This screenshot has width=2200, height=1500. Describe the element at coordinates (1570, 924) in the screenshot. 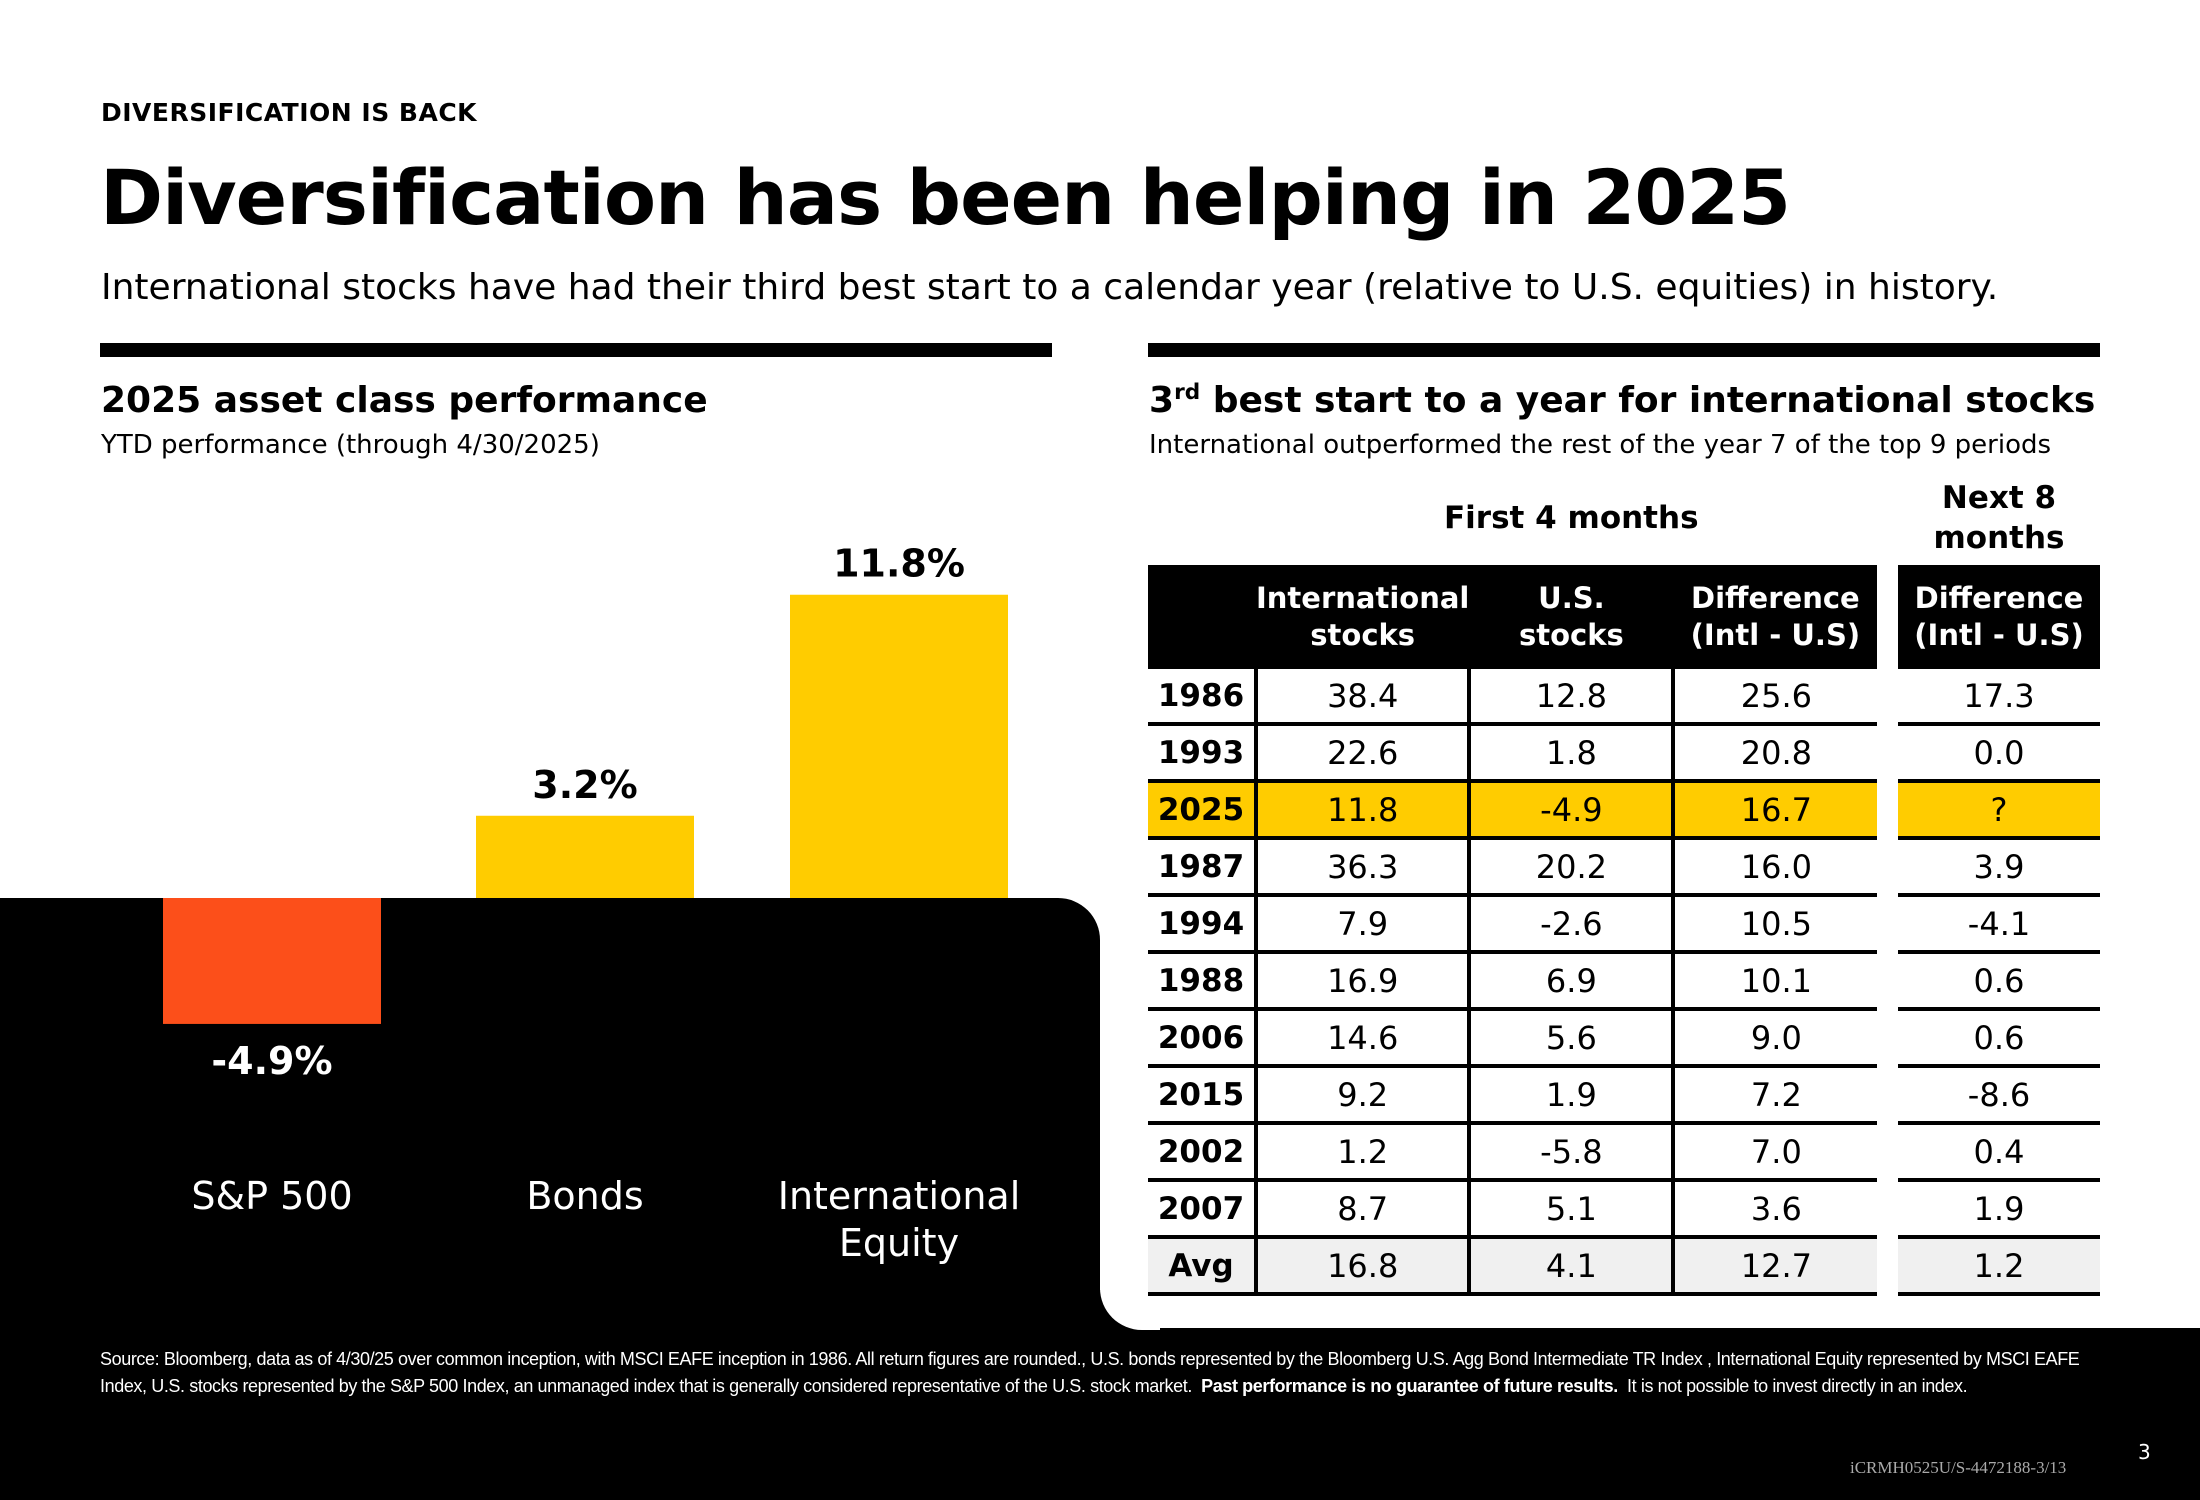

I see `cell-us: -2.6` at that location.